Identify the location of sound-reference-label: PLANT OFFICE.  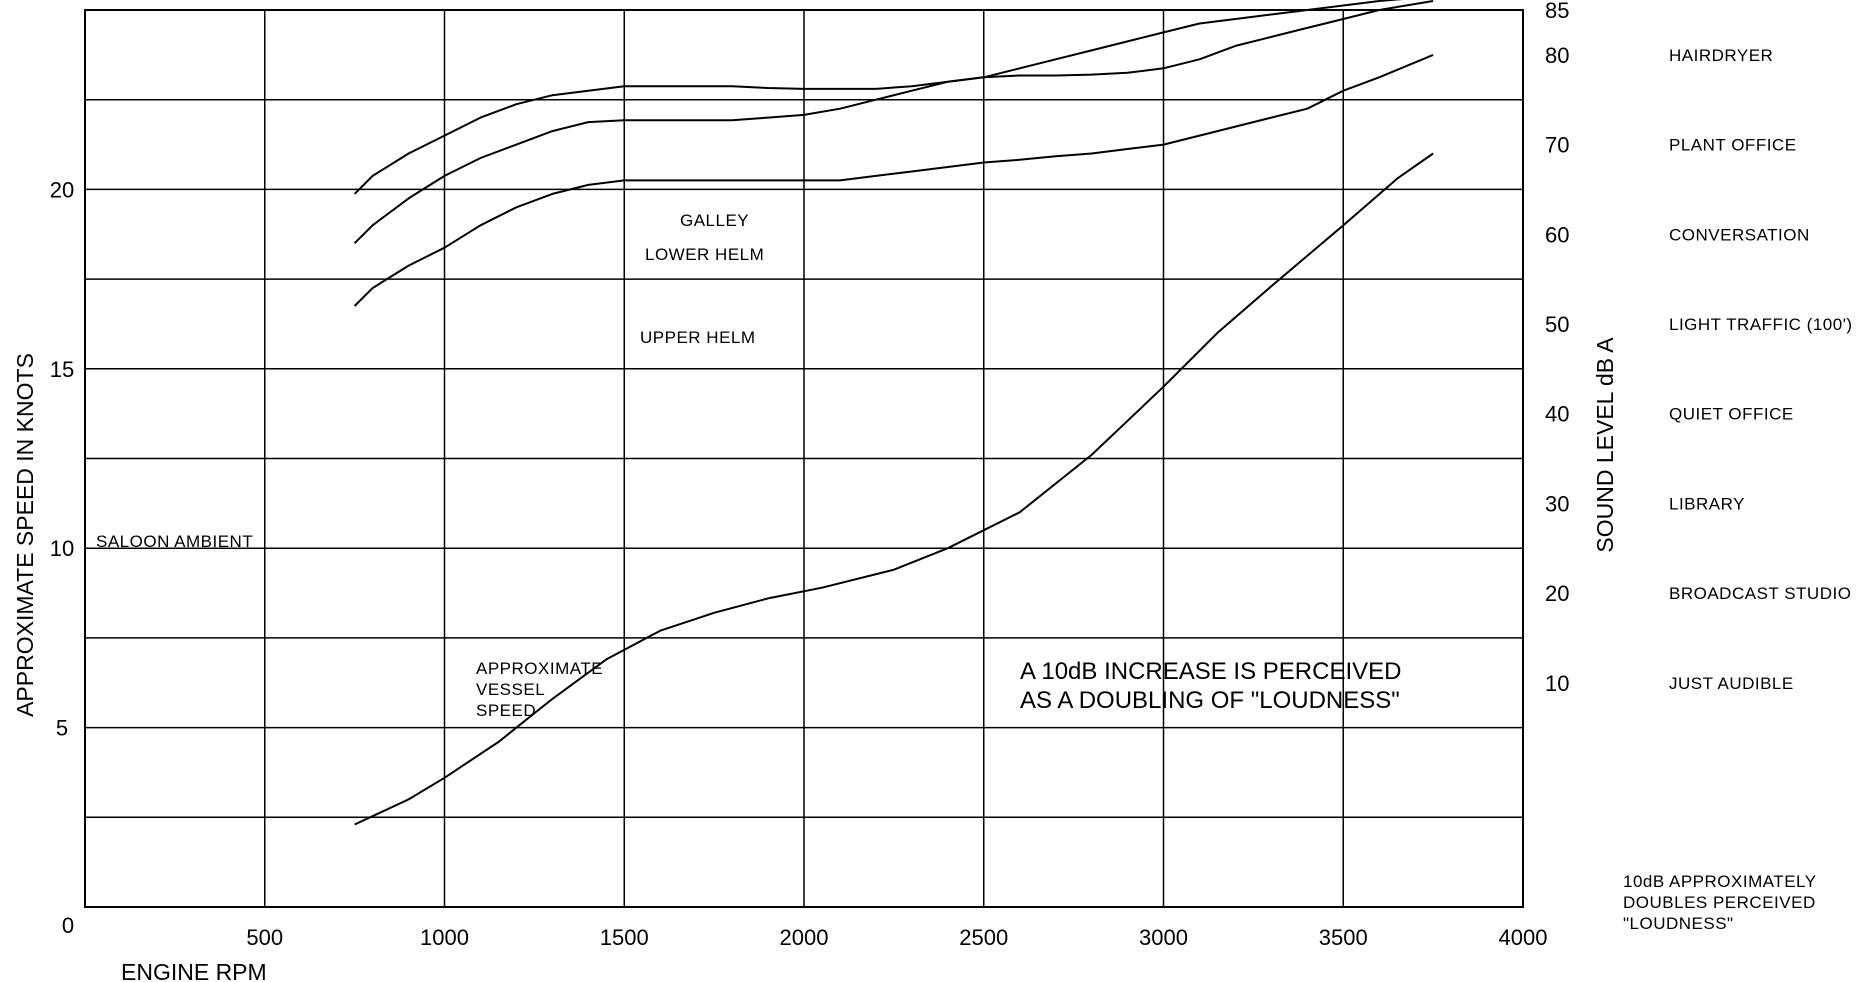
(1733, 145).